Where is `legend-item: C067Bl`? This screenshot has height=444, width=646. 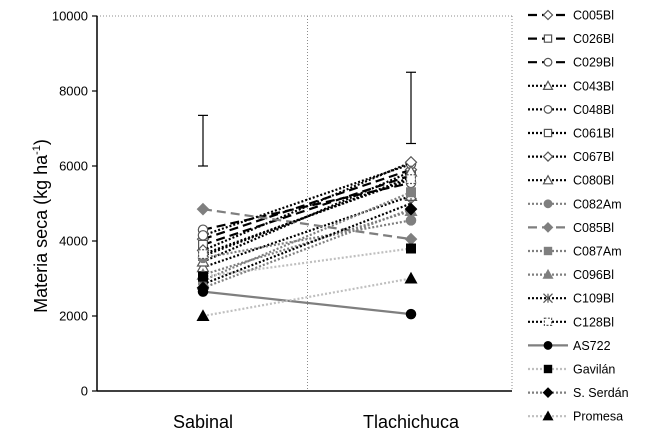 legend-item: C067Bl is located at coordinates (571, 157).